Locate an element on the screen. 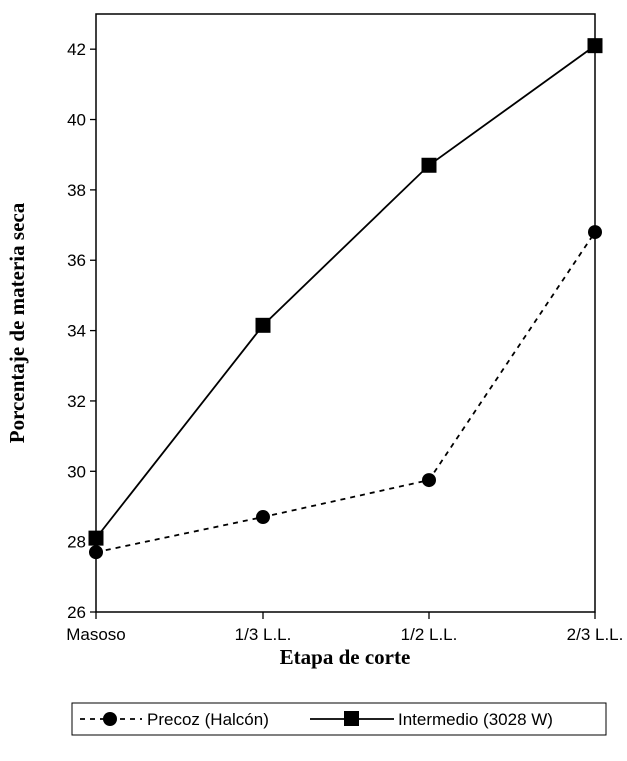  legend-label-intermedio: Intermedio (3028 W) is located at coordinates (475, 719).